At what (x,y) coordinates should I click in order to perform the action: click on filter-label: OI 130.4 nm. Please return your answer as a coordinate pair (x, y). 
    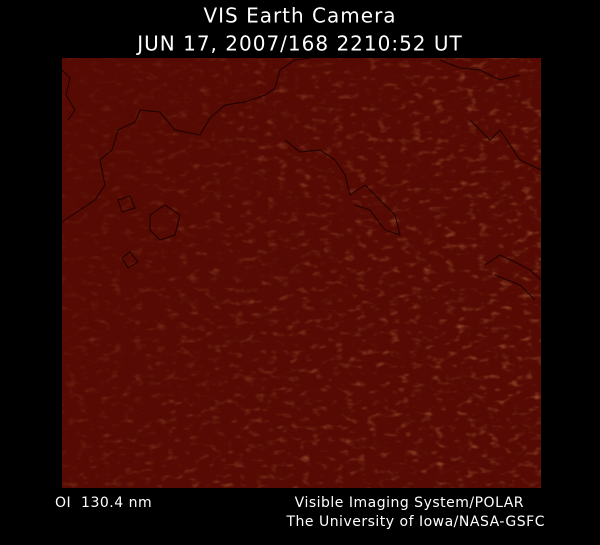
    Looking at the image, I should click on (103, 503).